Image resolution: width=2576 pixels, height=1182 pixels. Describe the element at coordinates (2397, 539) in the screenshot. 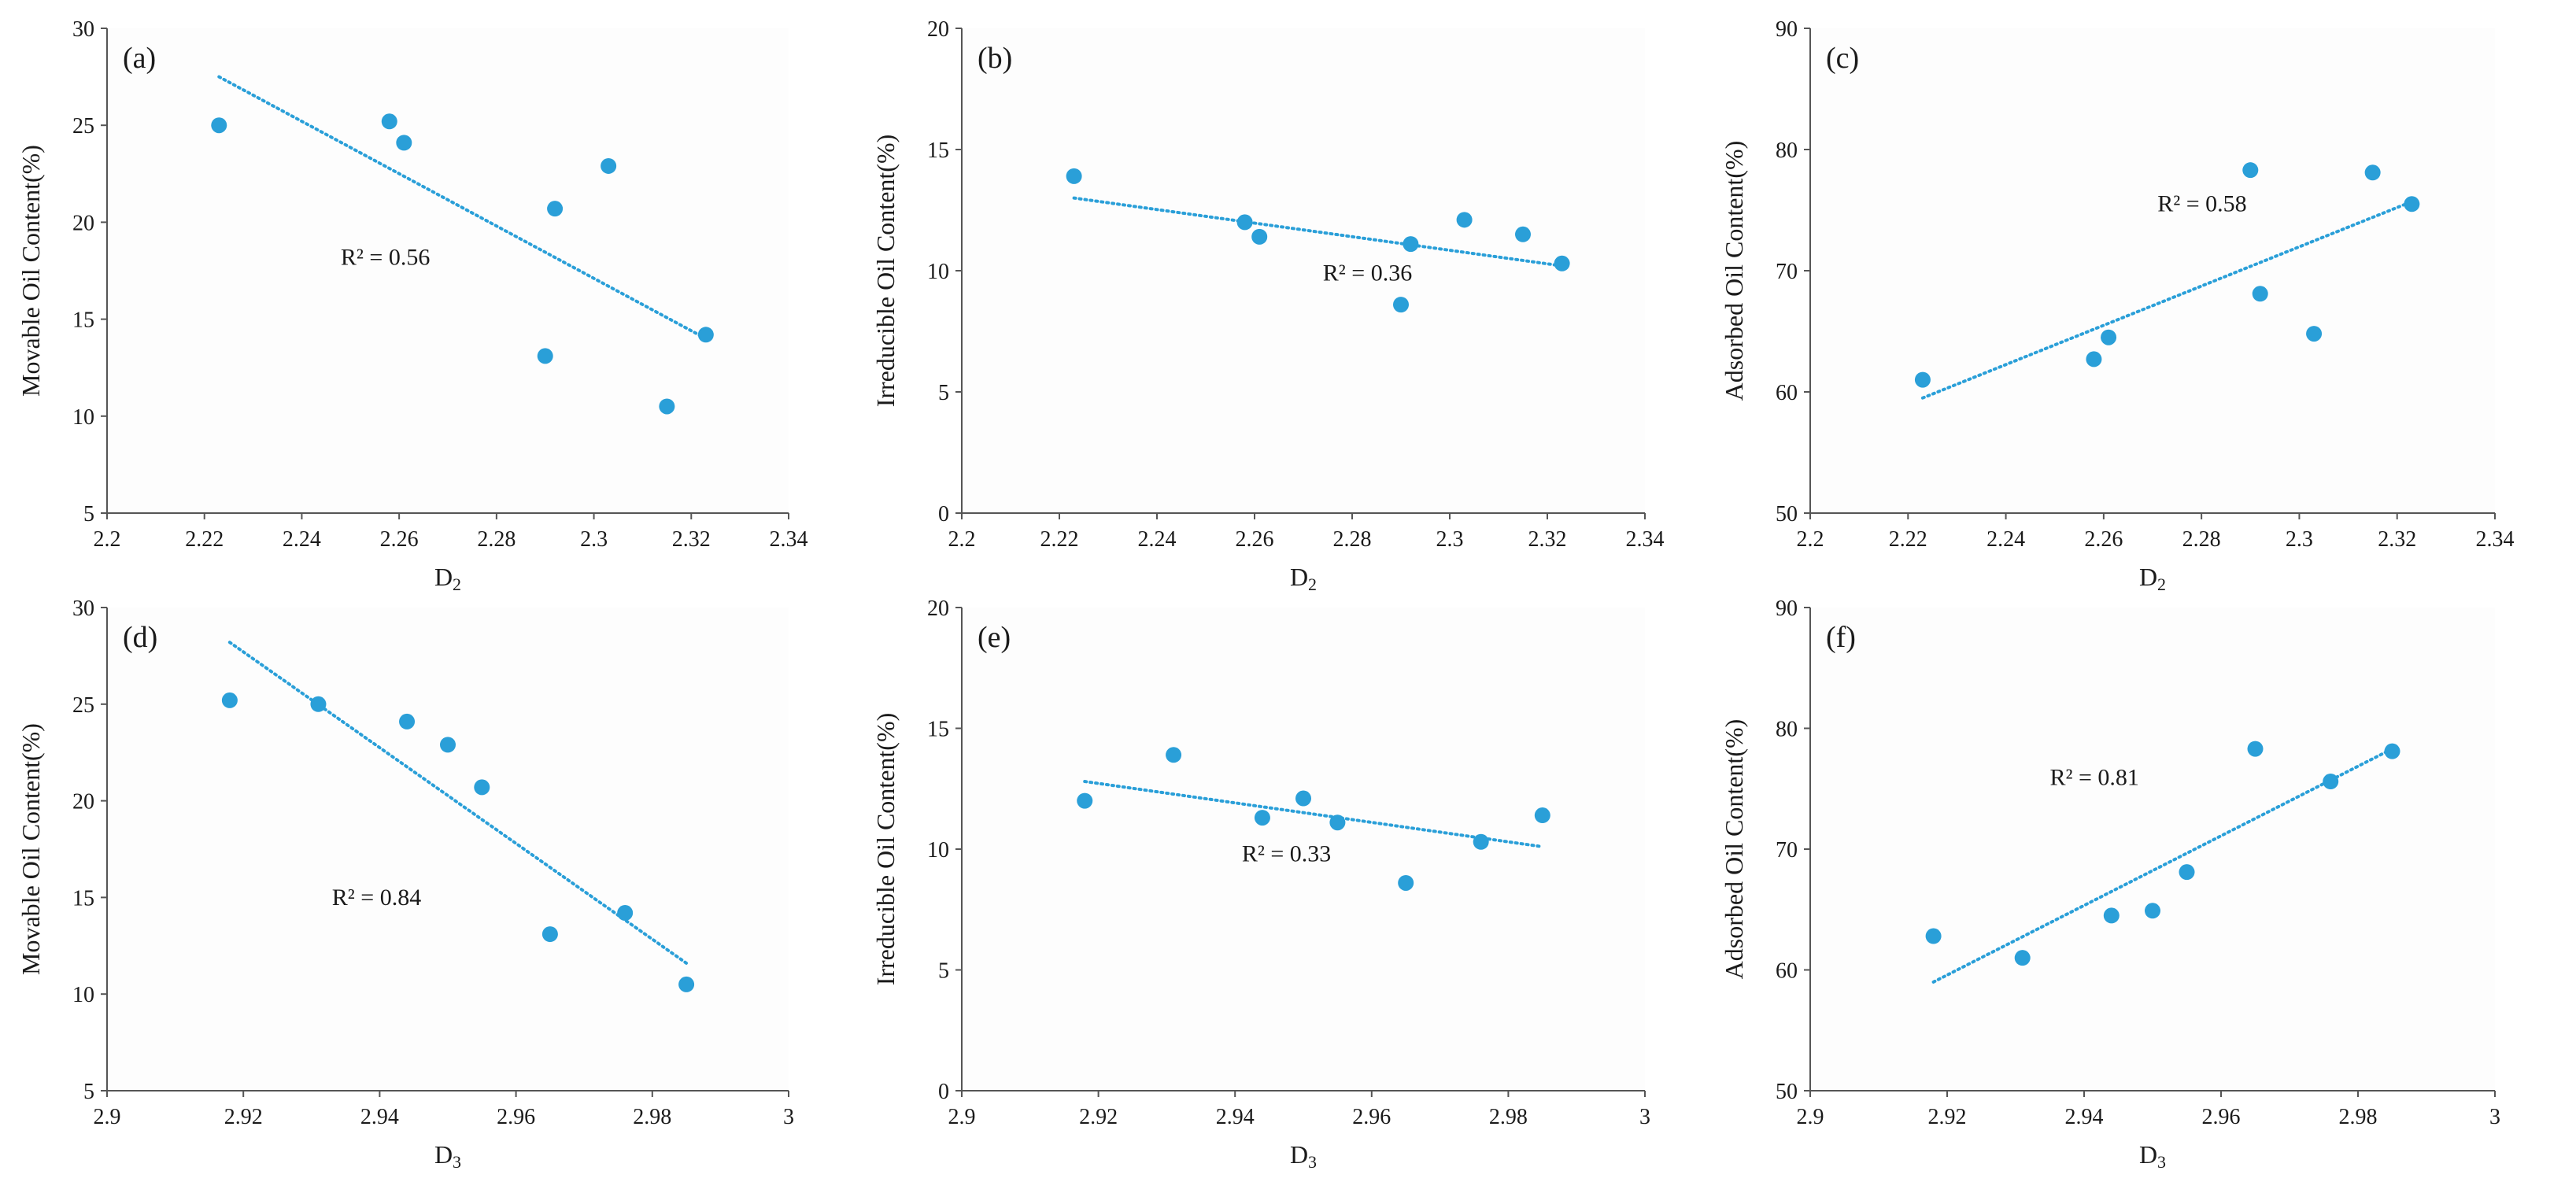

I see `x-tick-label: 2.32` at that location.